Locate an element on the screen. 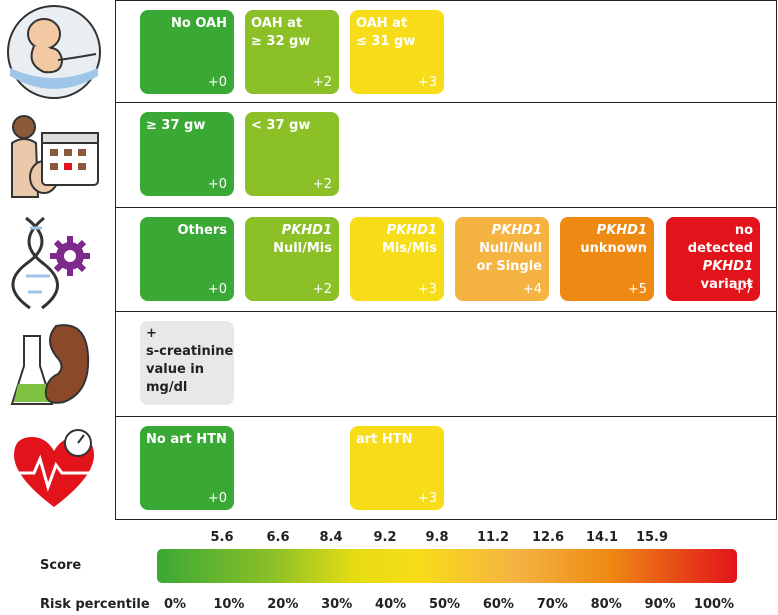 Image resolution: width=778 pixels, height=615 pixels. option-no-oah: No OAH +0 is located at coordinates (187, 52).